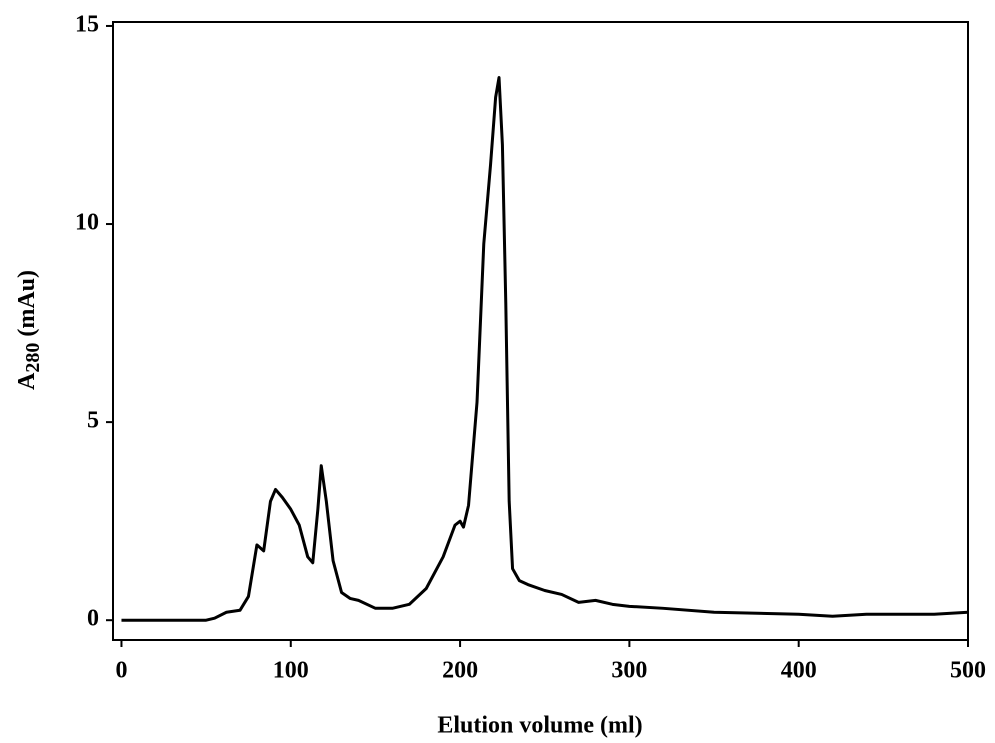 Image resolution: width=995 pixels, height=743 pixels. I want to click on y-label-main: A, so click(27, 381).